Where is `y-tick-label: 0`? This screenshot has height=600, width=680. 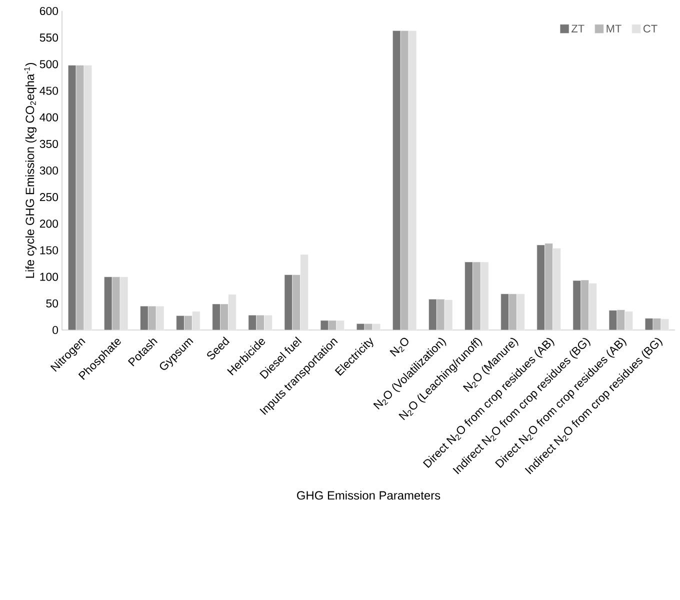
y-tick-label: 0 is located at coordinates (55, 330).